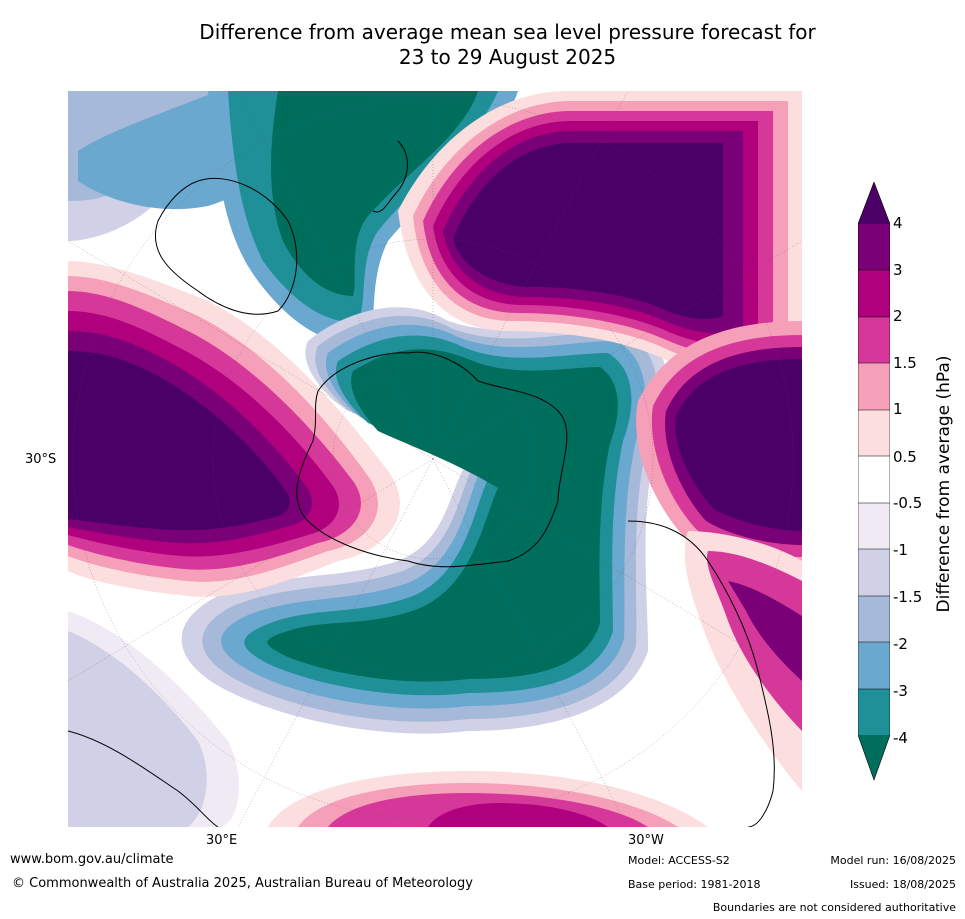 The image size is (965, 919). Describe the element at coordinates (222, 840) in the screenshot. I see `longitude-label-30e: 30°E` at that location.